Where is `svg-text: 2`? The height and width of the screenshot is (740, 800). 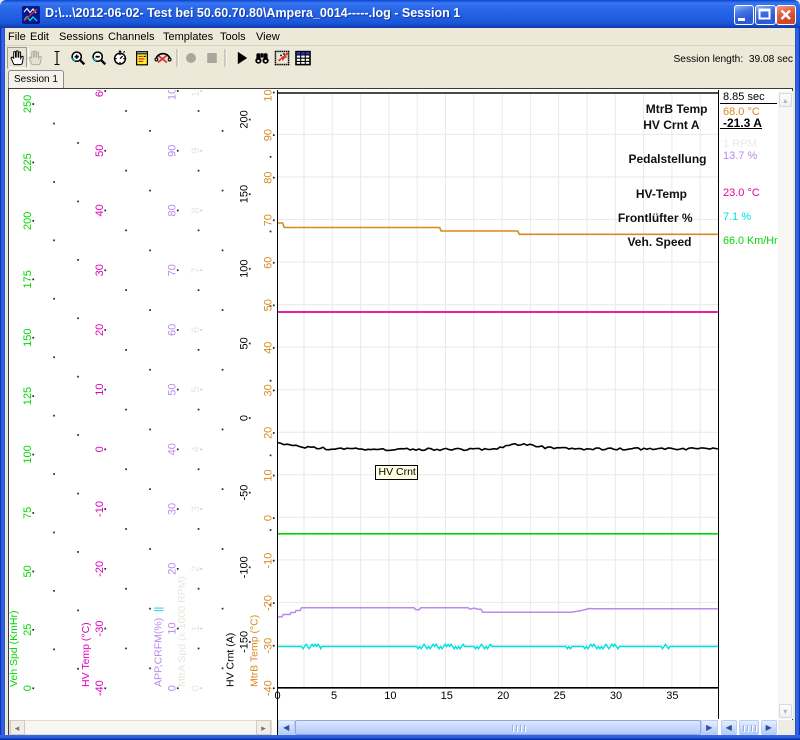
svg-text: 2 is located at coordinates (196, 569).